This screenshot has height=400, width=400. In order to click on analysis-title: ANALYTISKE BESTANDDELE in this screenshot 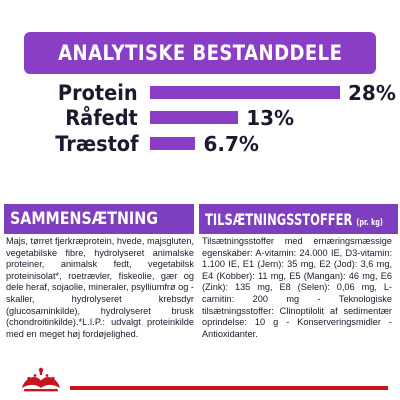, I will do `click(200, 53)`.